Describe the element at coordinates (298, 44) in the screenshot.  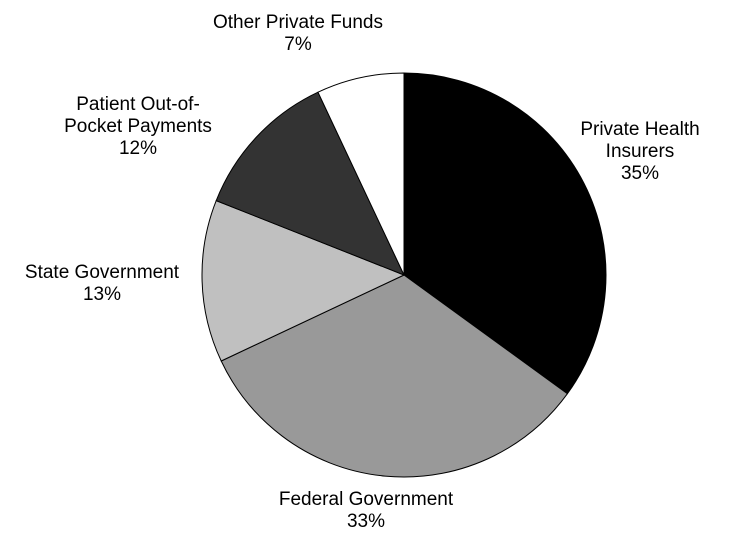
I see `slice-value-label: 7%` at that location.